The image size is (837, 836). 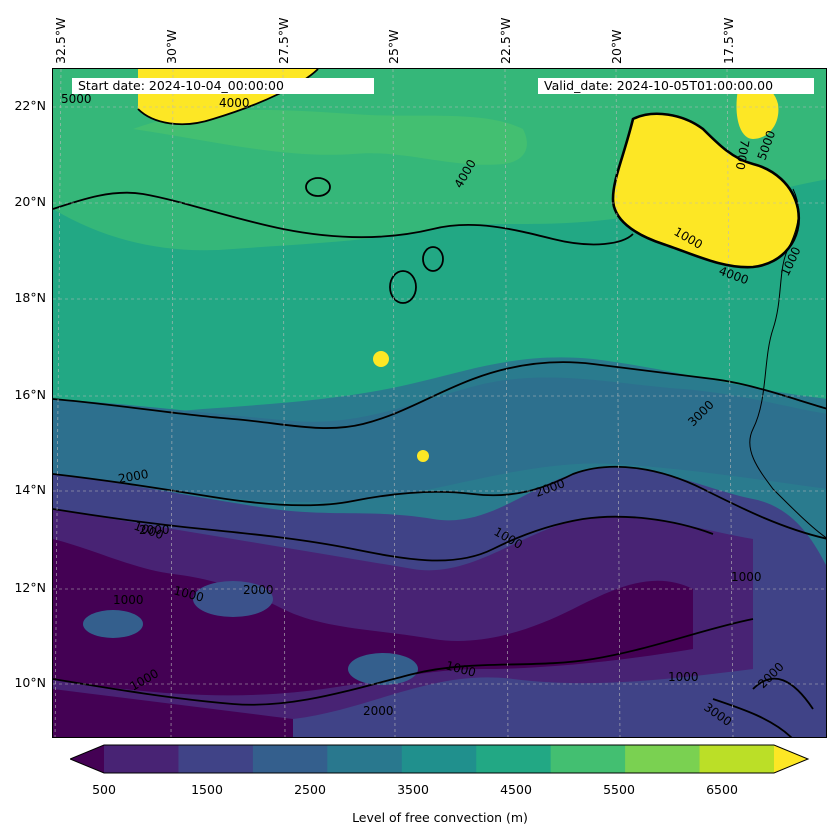 What do you see at coordinates (728, 40) in the screenshot?
I see `longitude-label: 17.5°W` at bounding box center [728, 40].